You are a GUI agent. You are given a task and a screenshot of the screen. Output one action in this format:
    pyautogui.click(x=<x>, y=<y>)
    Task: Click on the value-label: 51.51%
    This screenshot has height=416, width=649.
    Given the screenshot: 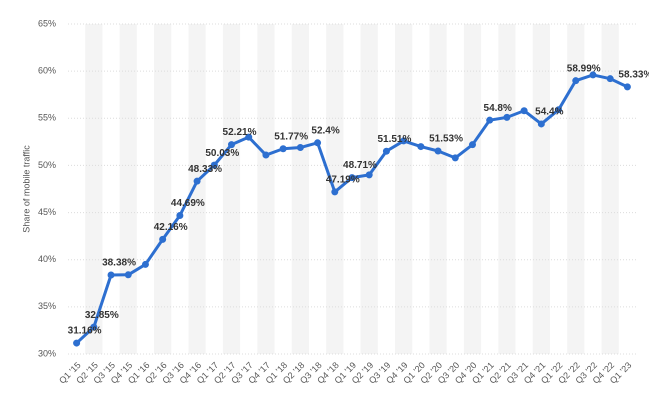 What is the action you would take?
    pyautogui.click(x=394, y=139)
    